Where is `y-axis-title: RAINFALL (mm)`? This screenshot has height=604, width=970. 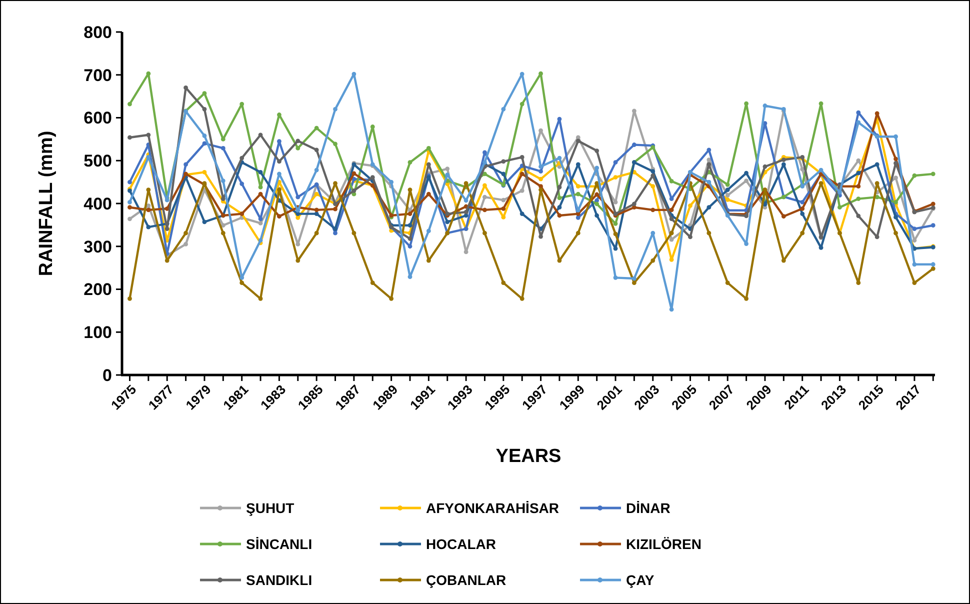 y-axis-title: RAINFALL (mm) is located at coordinates (46, 203).